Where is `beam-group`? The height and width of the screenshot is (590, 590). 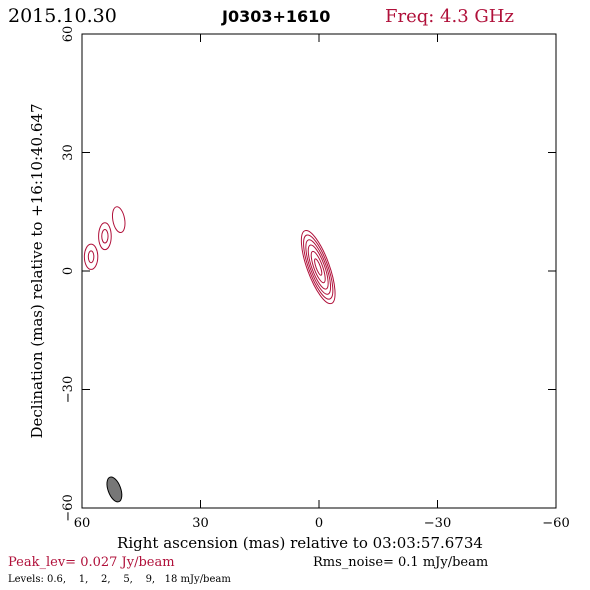
beam-group is located at coordinates (114, 489).